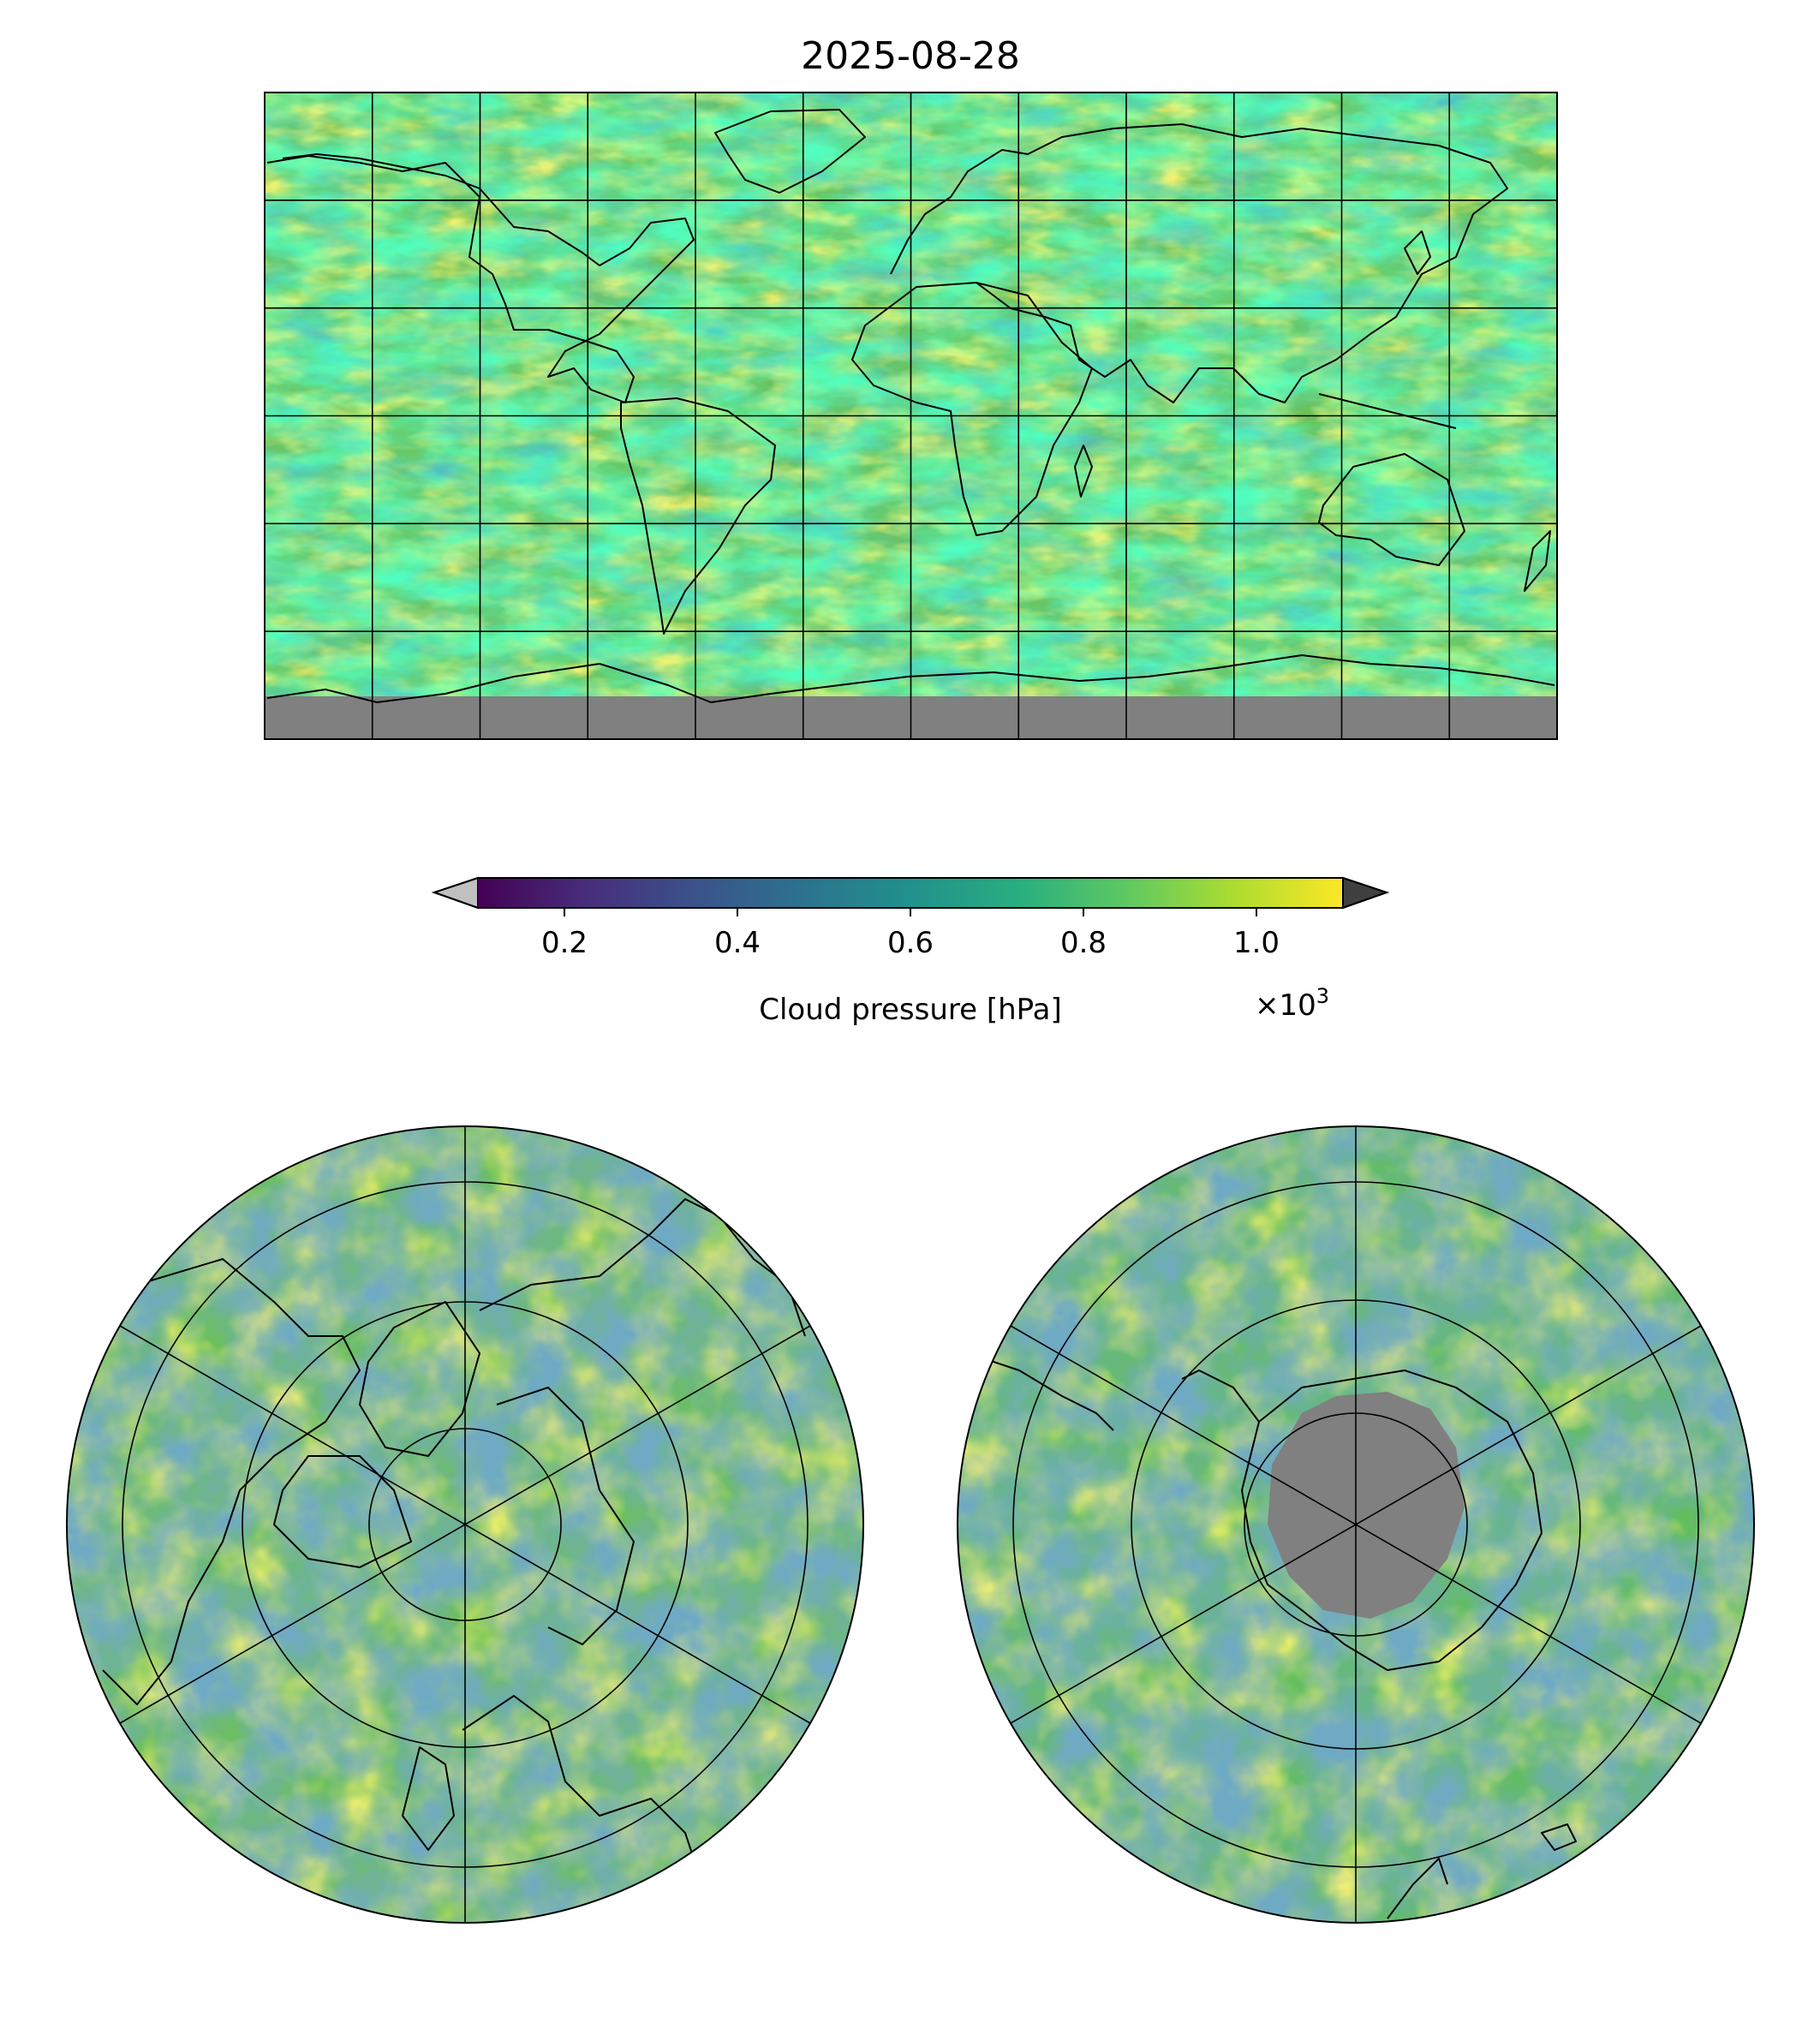 The height and width of the screenshot is (2023, 1820). What do you see at coordinates (1559, 1837) in the screenshot?
I see `coast-new-zealand-polar` at bounding box center [1559, 1837].